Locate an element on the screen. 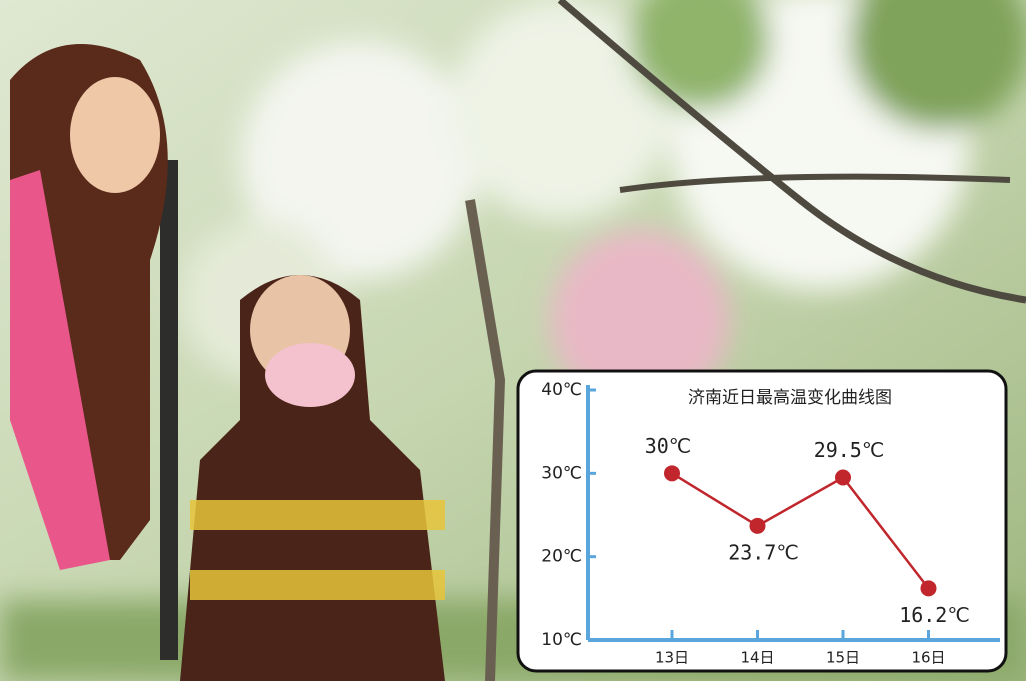  value-label: 23.7℃ is located at coordinates (763, 552).